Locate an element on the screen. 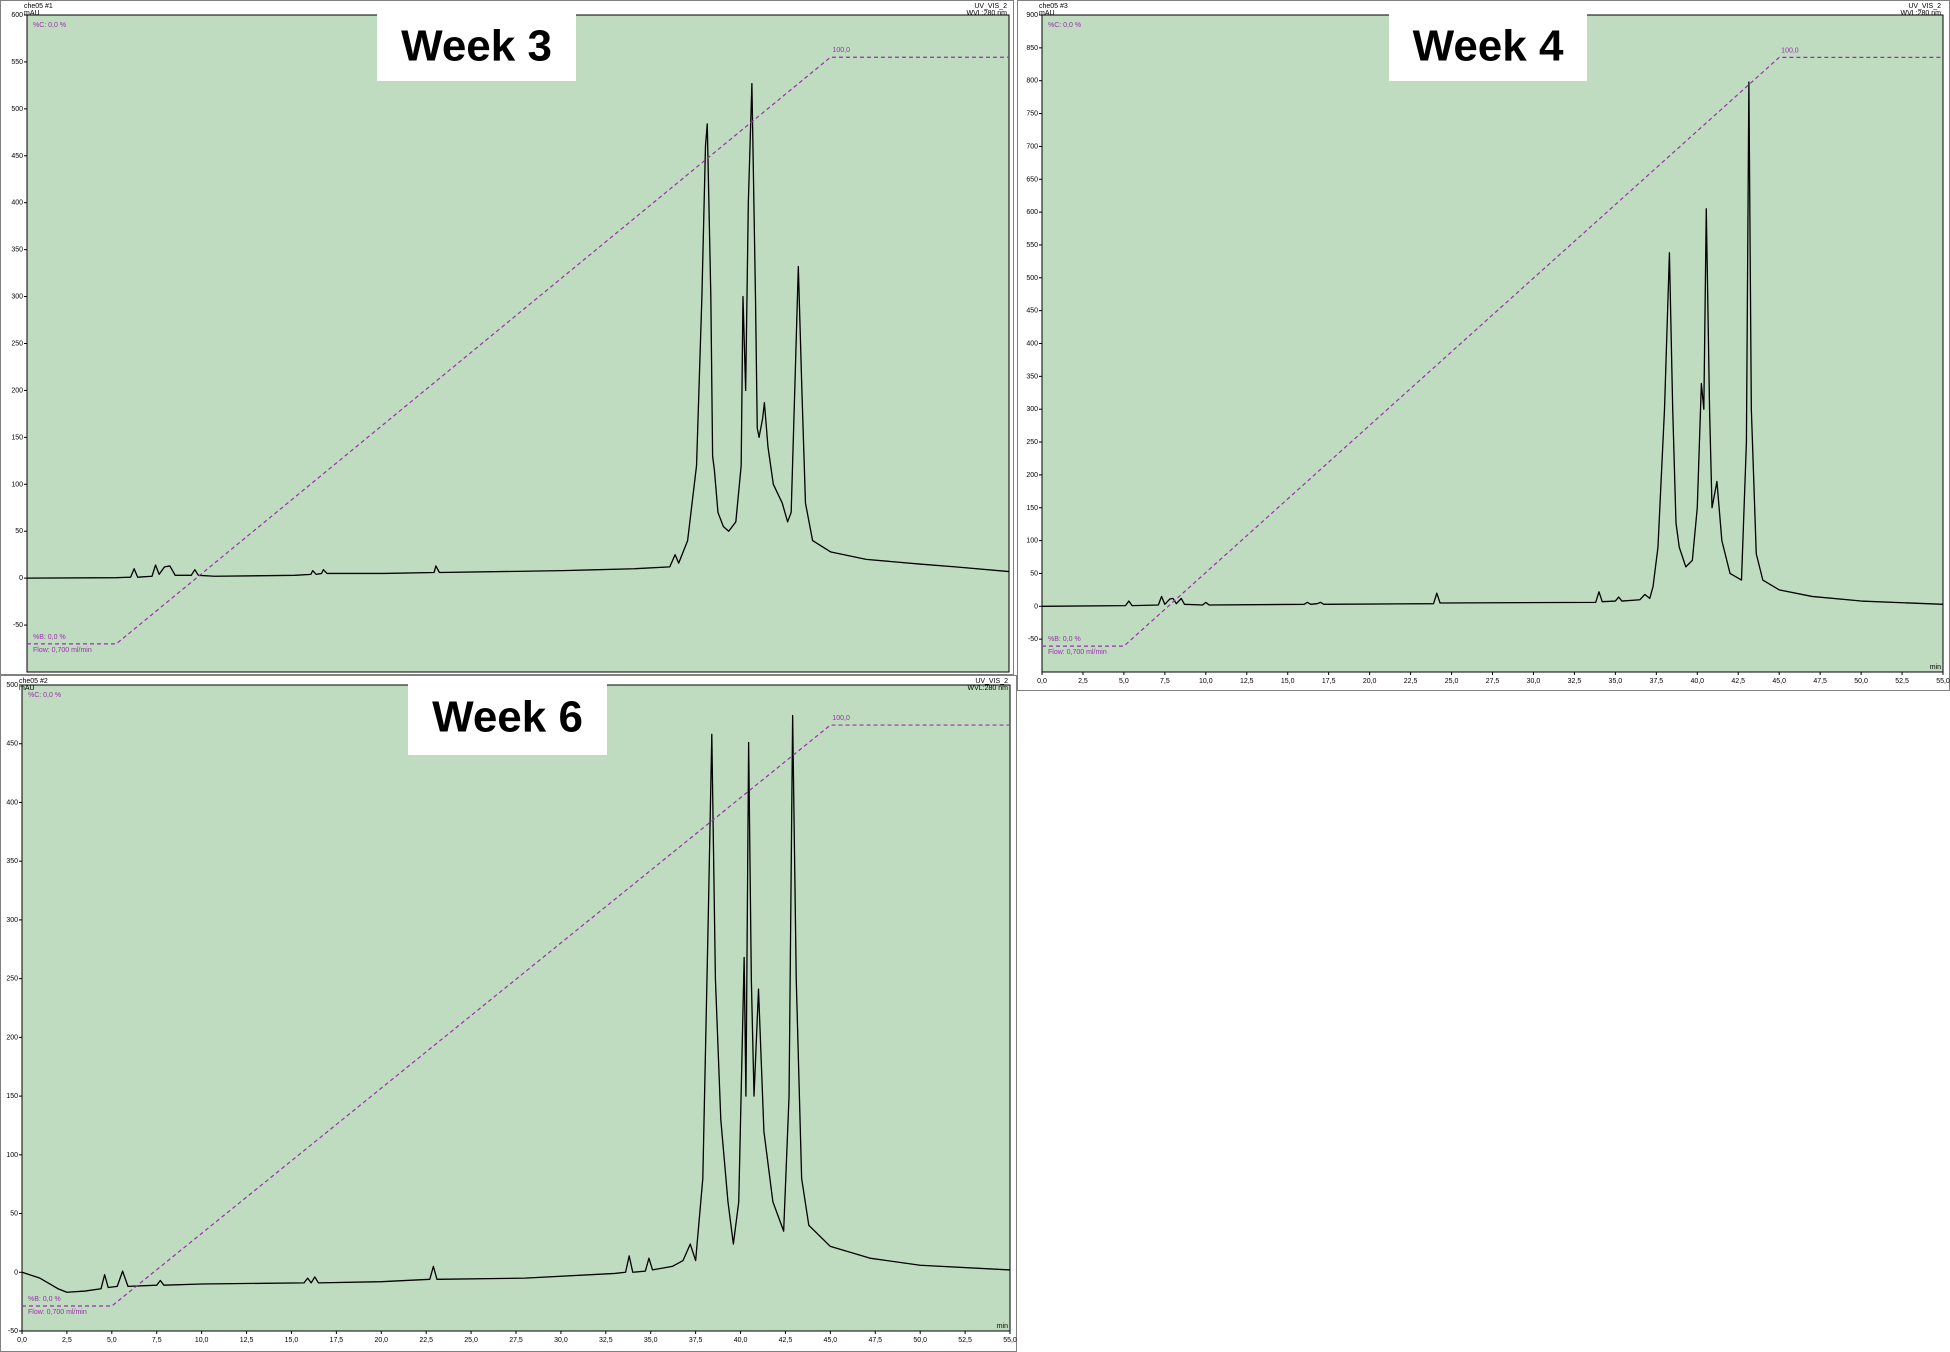  y-tick-label: 700 is located at coordinates (1032, 146).